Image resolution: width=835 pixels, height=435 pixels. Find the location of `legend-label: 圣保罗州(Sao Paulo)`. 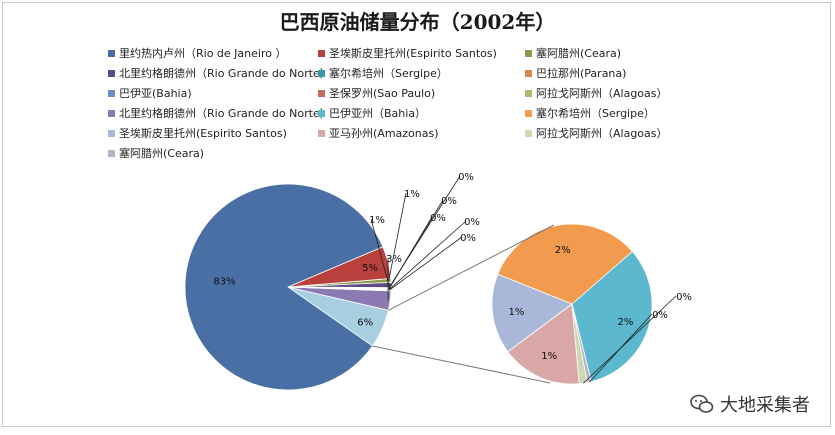

legend-label: 圣保罗州(Sao Paulo) is located at coordinates (382, 93).